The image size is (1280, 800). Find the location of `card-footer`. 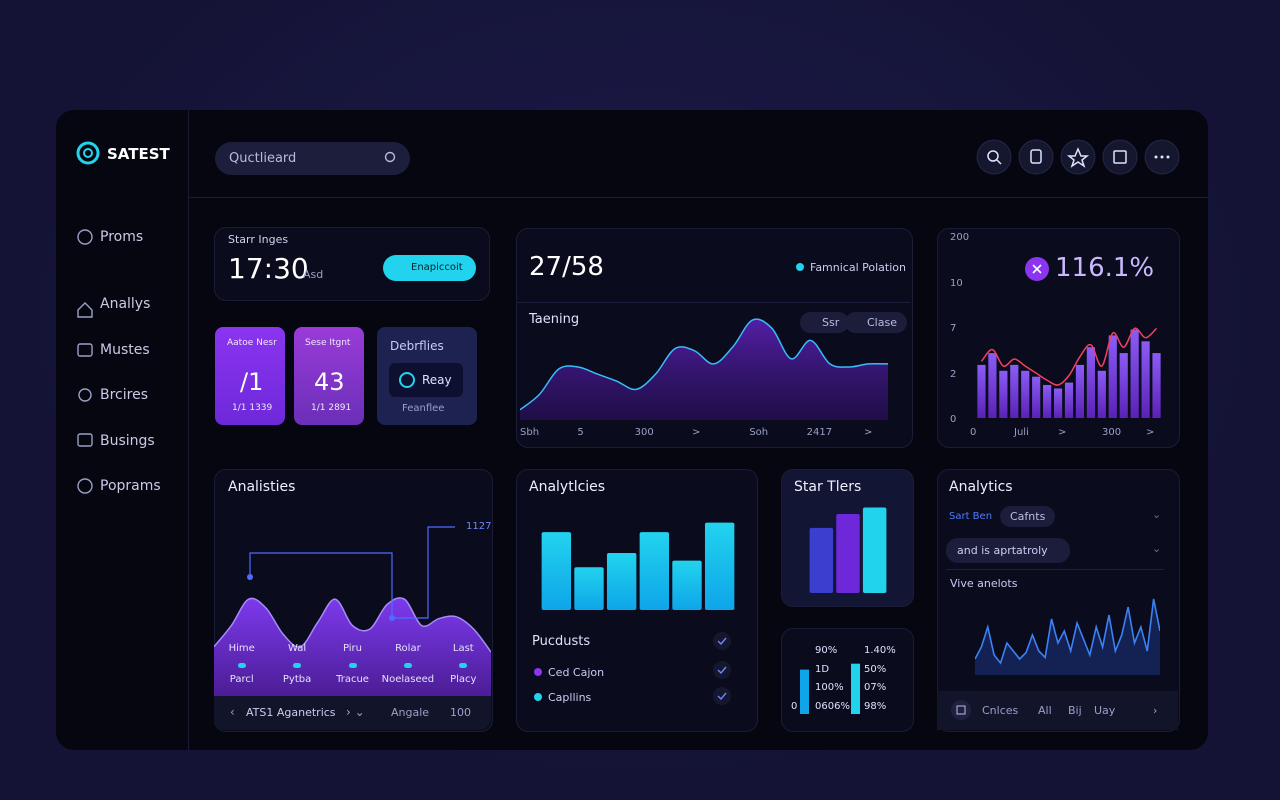

card-footer is located at coordinates (352, 713).